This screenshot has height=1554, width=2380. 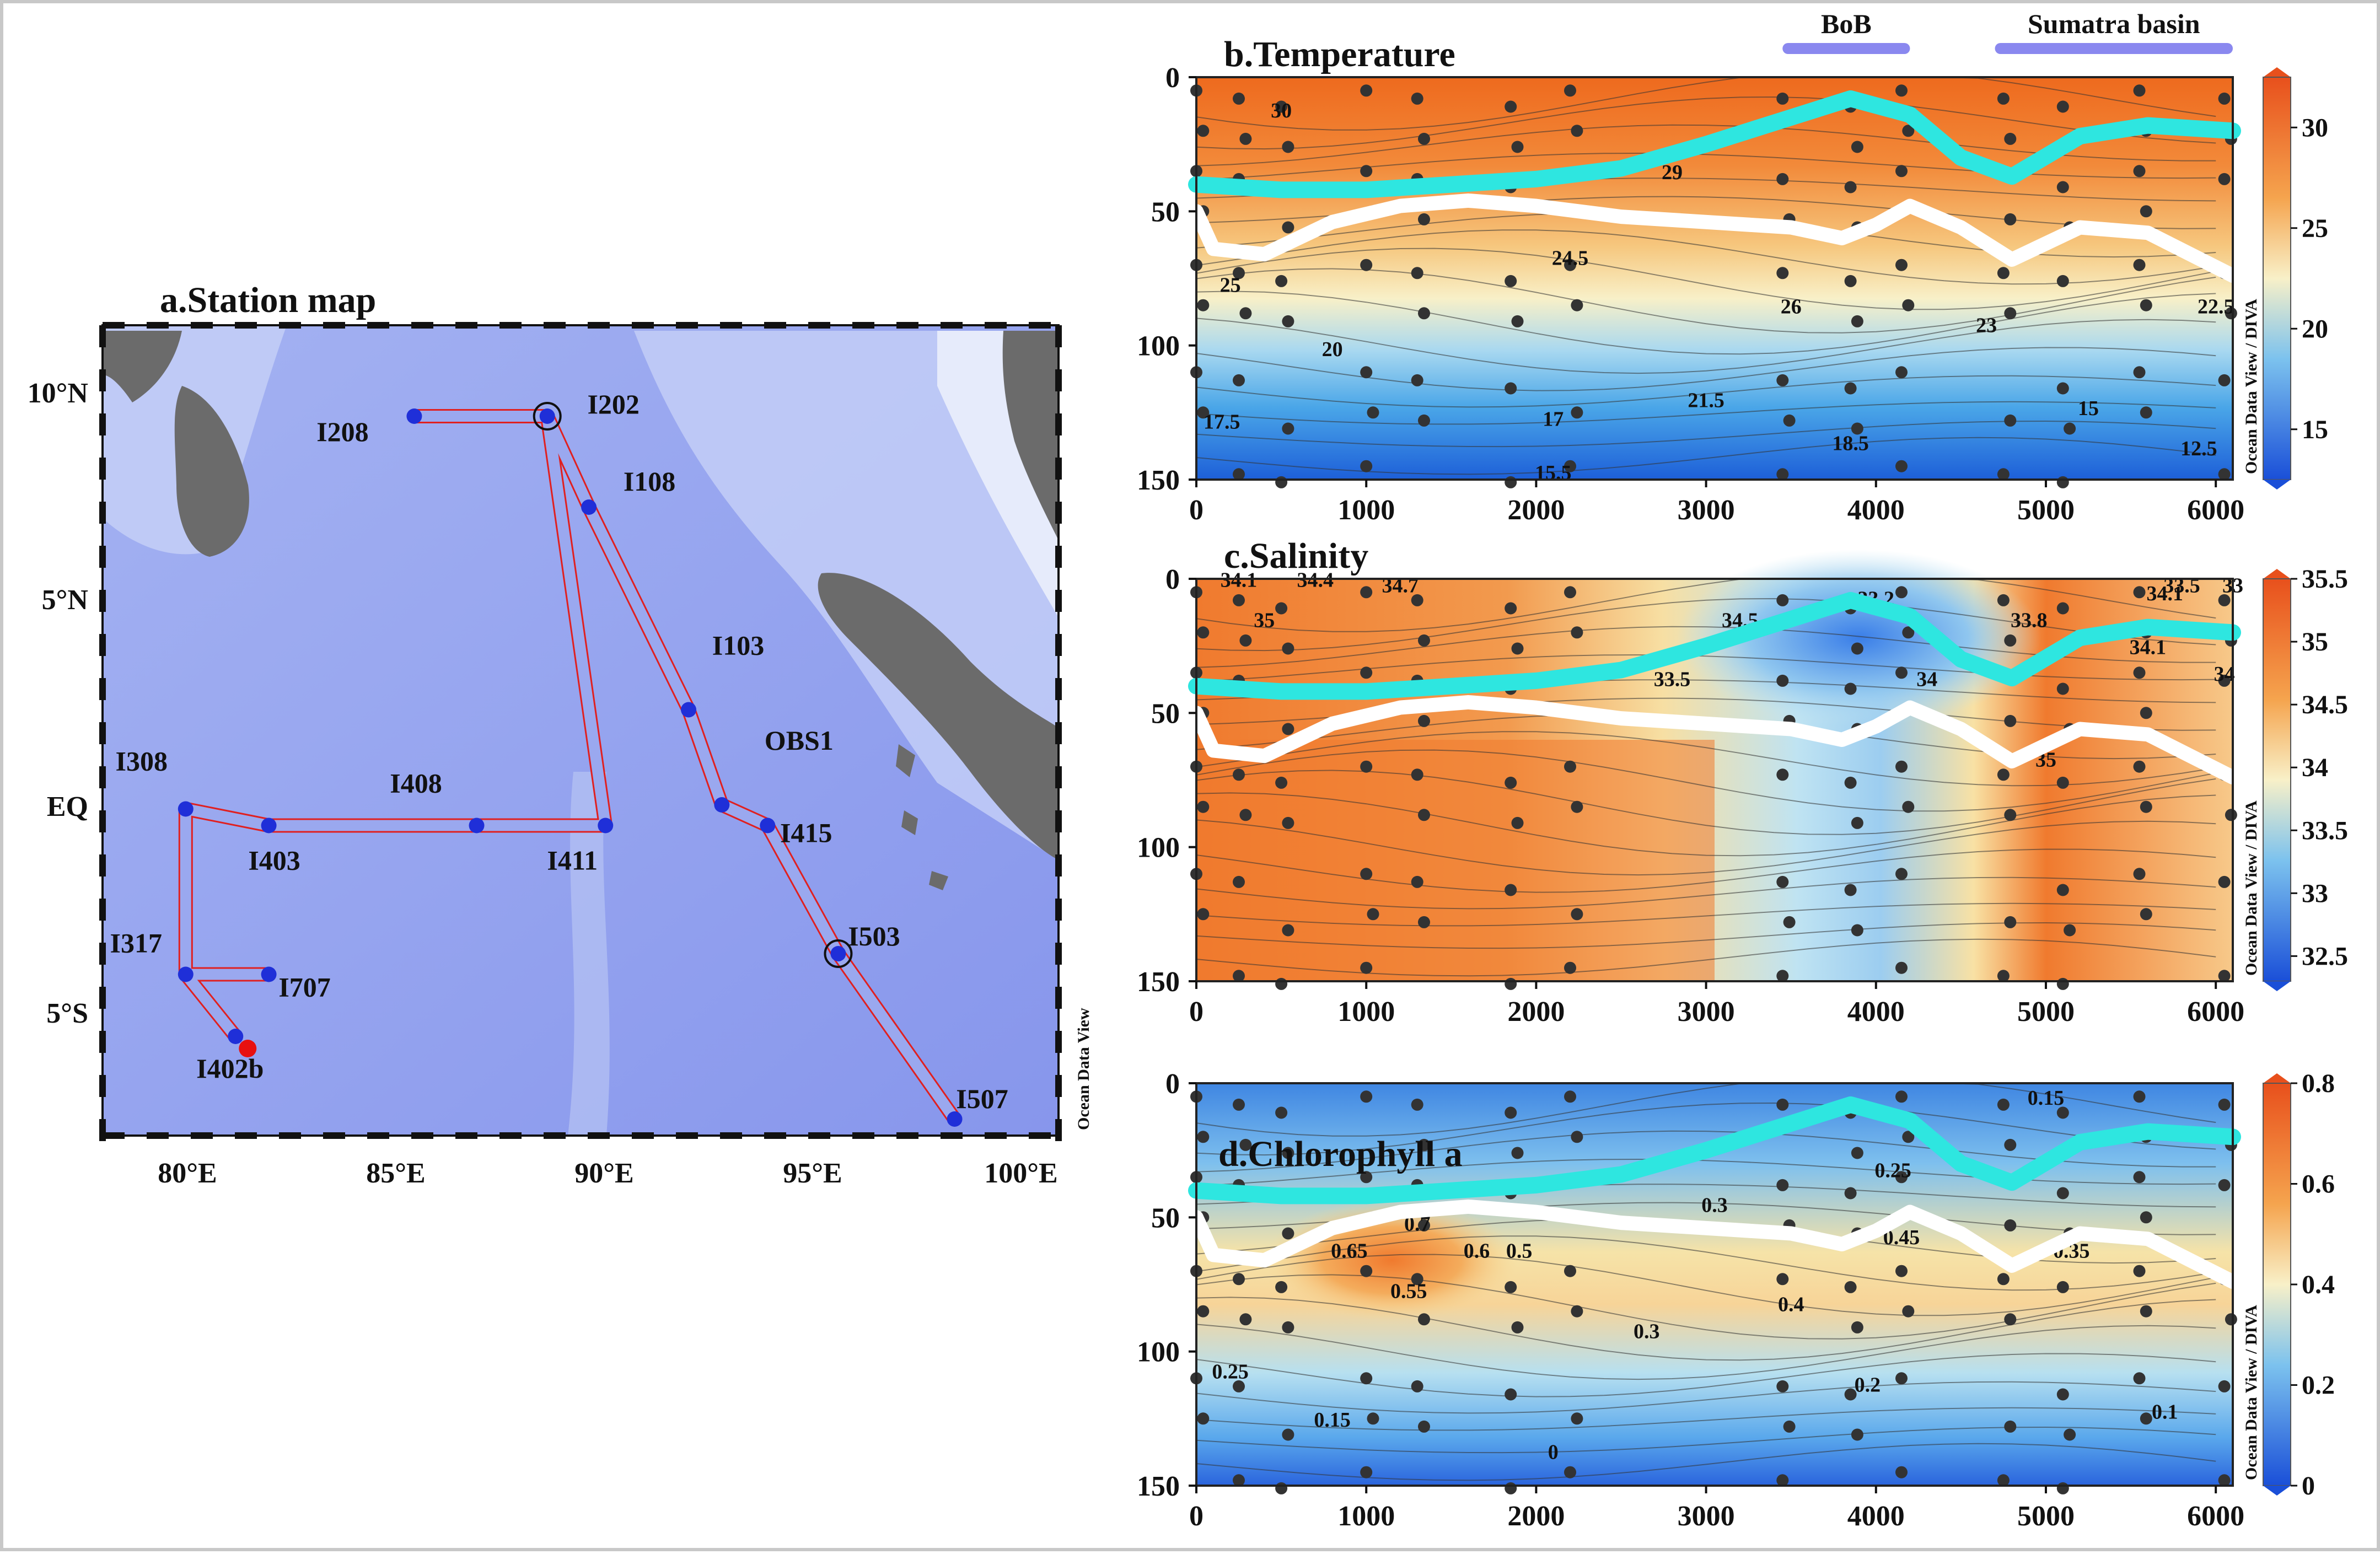 I want to click on map-land-sumatra, so click(x=939, y=716).